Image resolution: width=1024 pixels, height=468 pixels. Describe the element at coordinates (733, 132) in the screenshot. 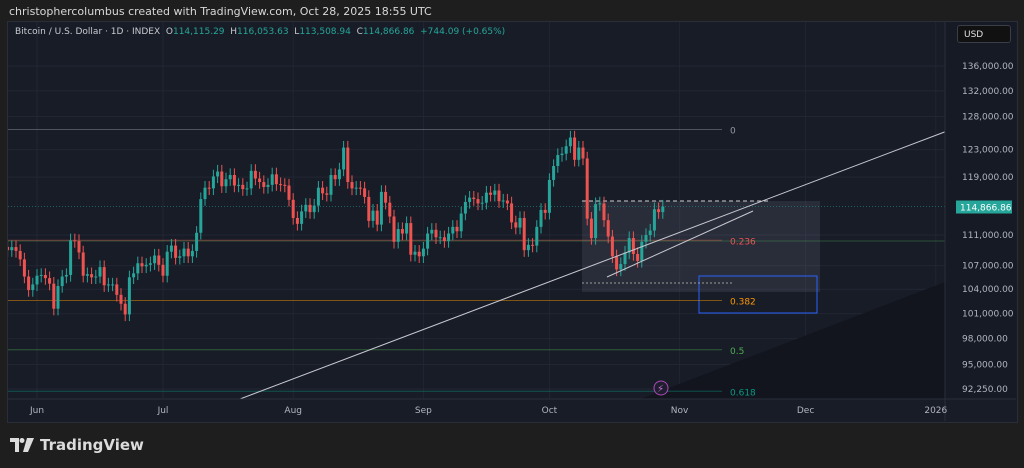

I see `fib-level-label: 0` at that location.